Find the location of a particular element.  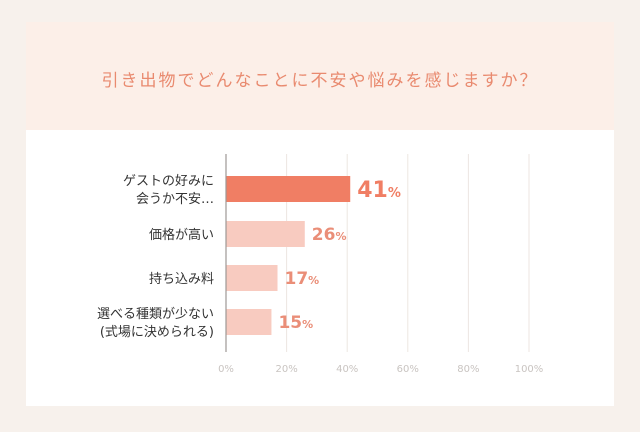

category-label: 選べる種類が少ない is located at coordinates (155, 314).